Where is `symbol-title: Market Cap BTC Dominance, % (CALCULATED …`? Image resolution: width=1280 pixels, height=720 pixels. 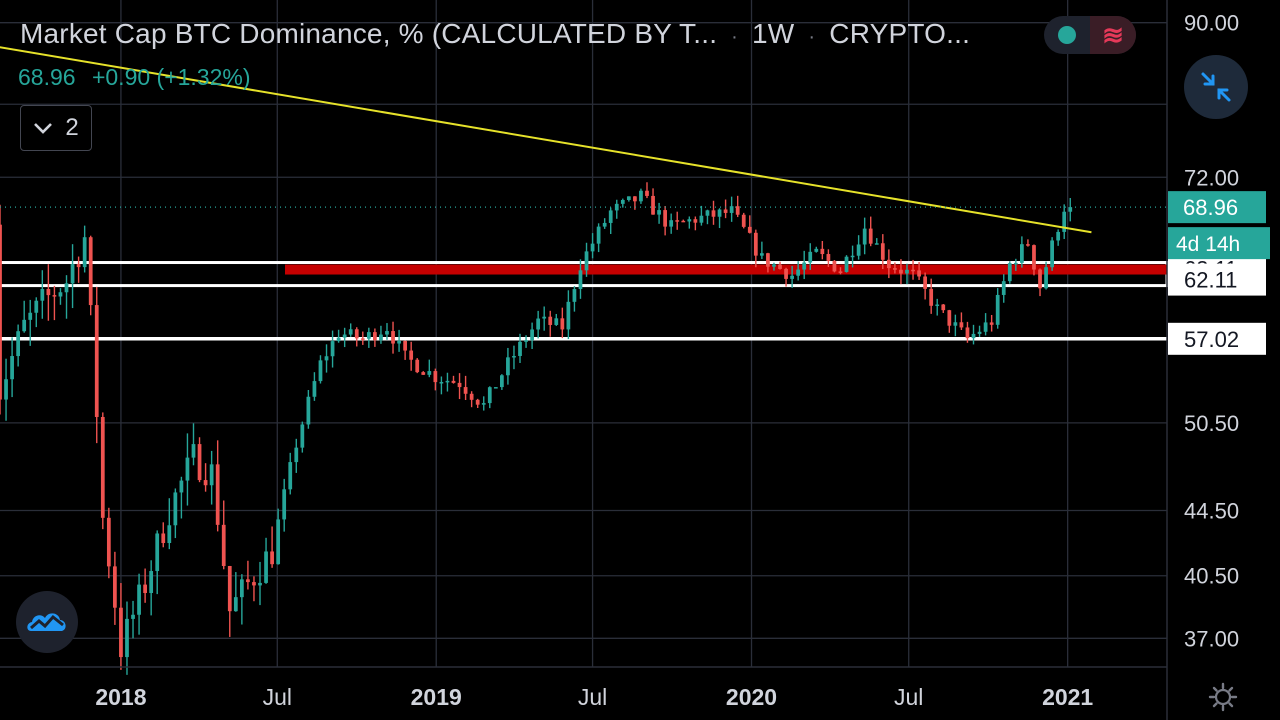
symbol-title: Market Cap BTC Dominance, % (CALCULATED … is located at coordinates (369, 33).